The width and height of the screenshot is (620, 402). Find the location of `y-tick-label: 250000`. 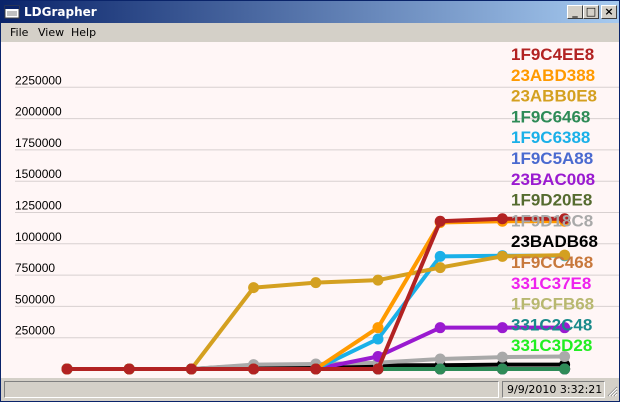

y-tick-label: 250000 is located at coordinates (35, 331).